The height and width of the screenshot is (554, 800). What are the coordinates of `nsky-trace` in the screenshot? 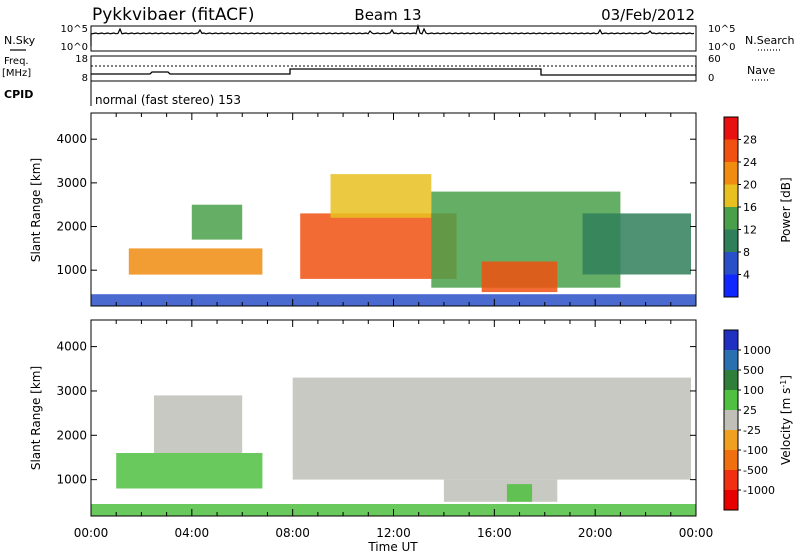 It's located at (392, 34).